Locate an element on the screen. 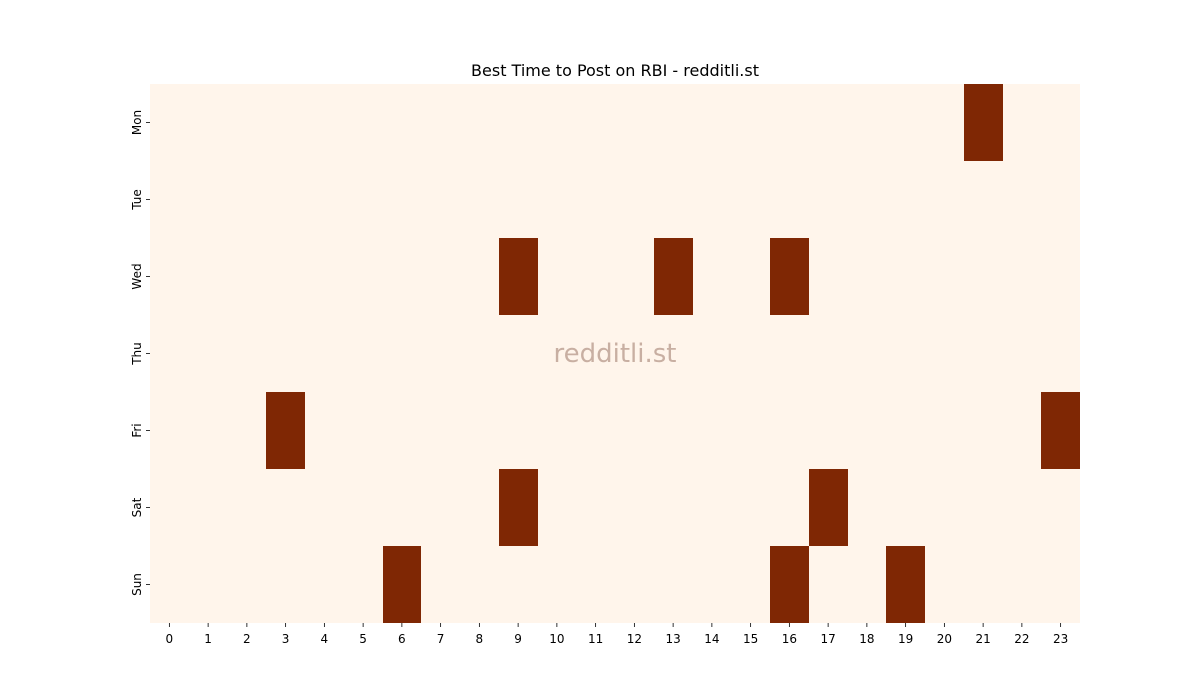  x-tick-label: 8 is located at coordinates (480, 639).